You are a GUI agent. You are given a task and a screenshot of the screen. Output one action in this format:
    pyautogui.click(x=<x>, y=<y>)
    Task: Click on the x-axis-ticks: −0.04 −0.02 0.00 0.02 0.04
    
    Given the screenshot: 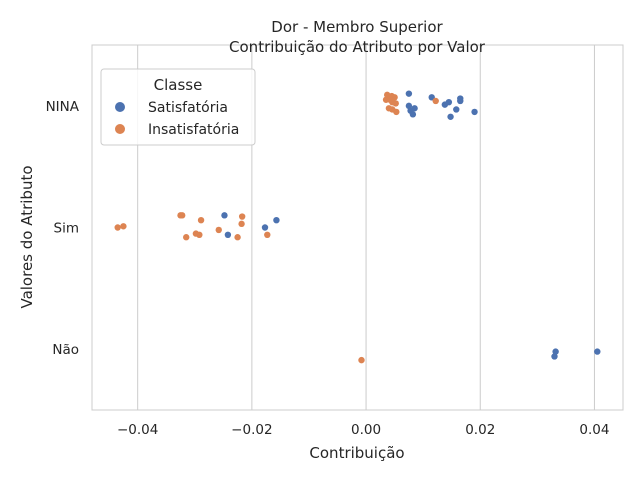 What is the action you would take?
    pyautogui.click(x=363, y=430)
    